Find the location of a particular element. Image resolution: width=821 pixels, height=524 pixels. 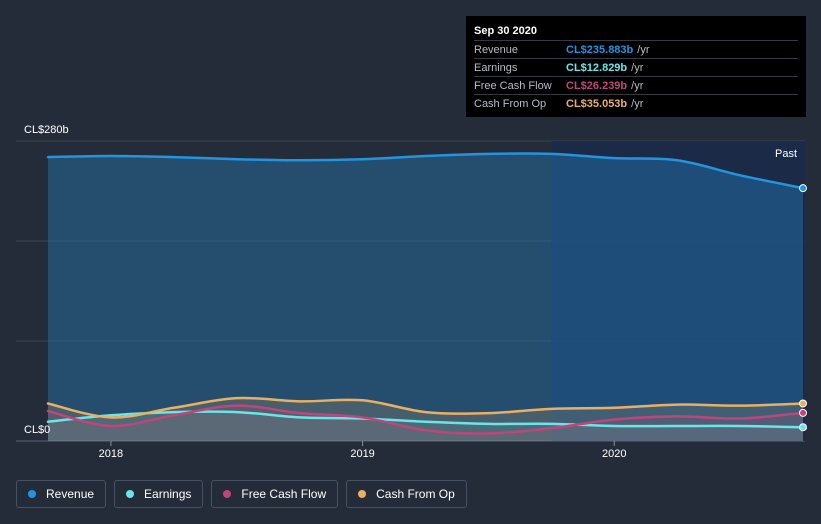

x-axis-ticks: 2018 2019 2020 is located at coordinates (362, 450).